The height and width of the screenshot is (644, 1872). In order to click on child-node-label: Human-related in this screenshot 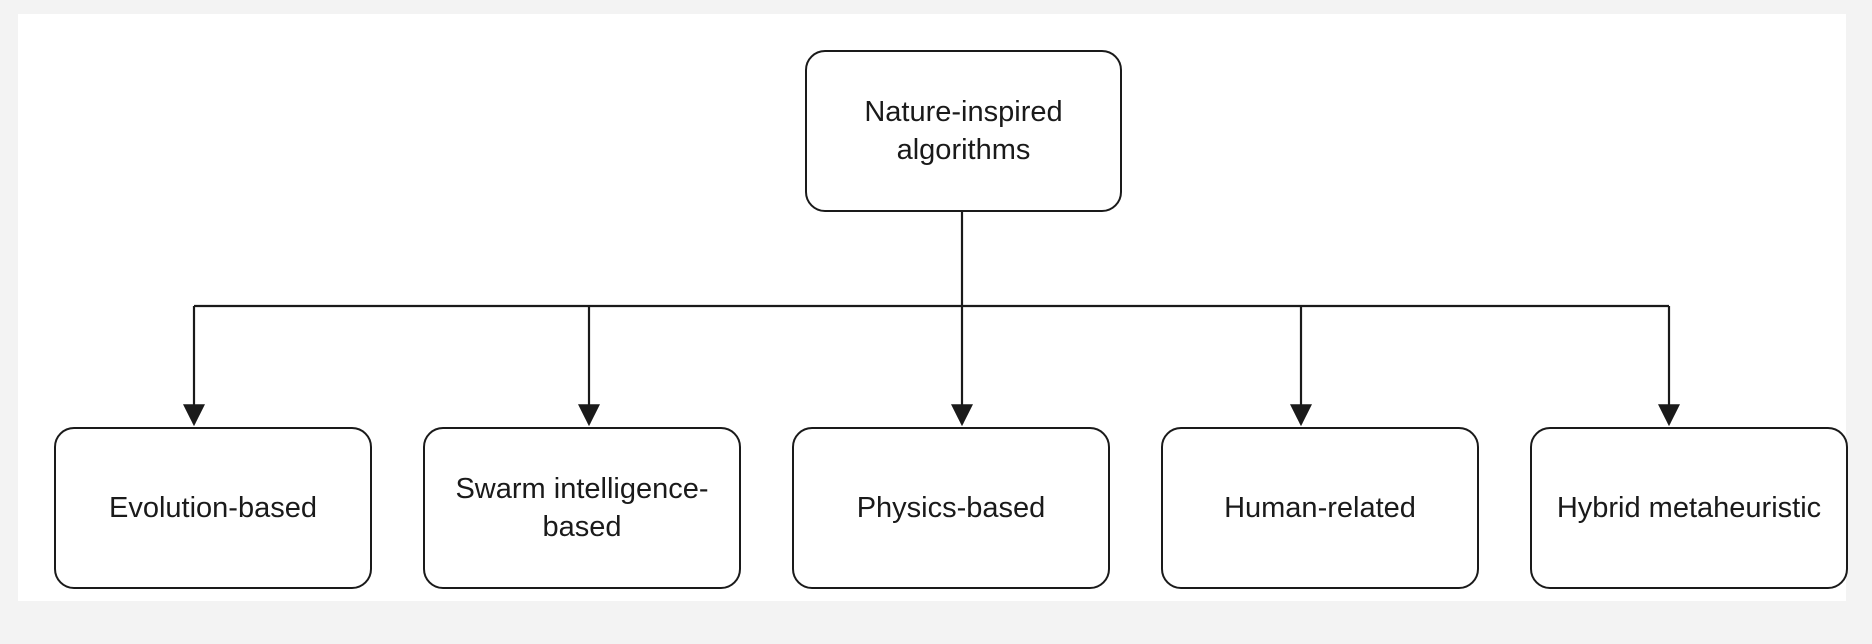, I will do `click(1320, 508)`.